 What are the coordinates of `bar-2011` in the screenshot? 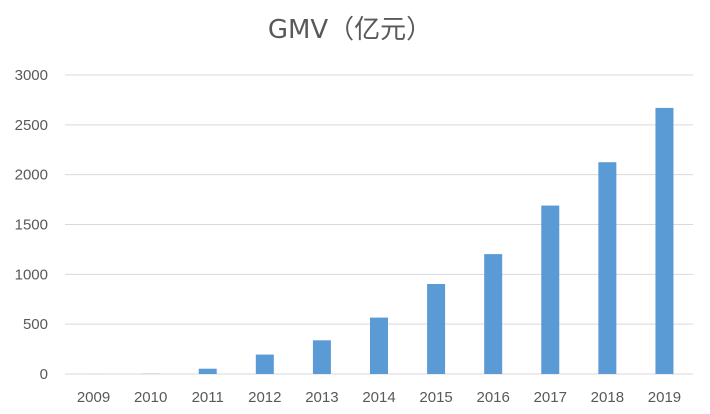 It's located at (207, 371).